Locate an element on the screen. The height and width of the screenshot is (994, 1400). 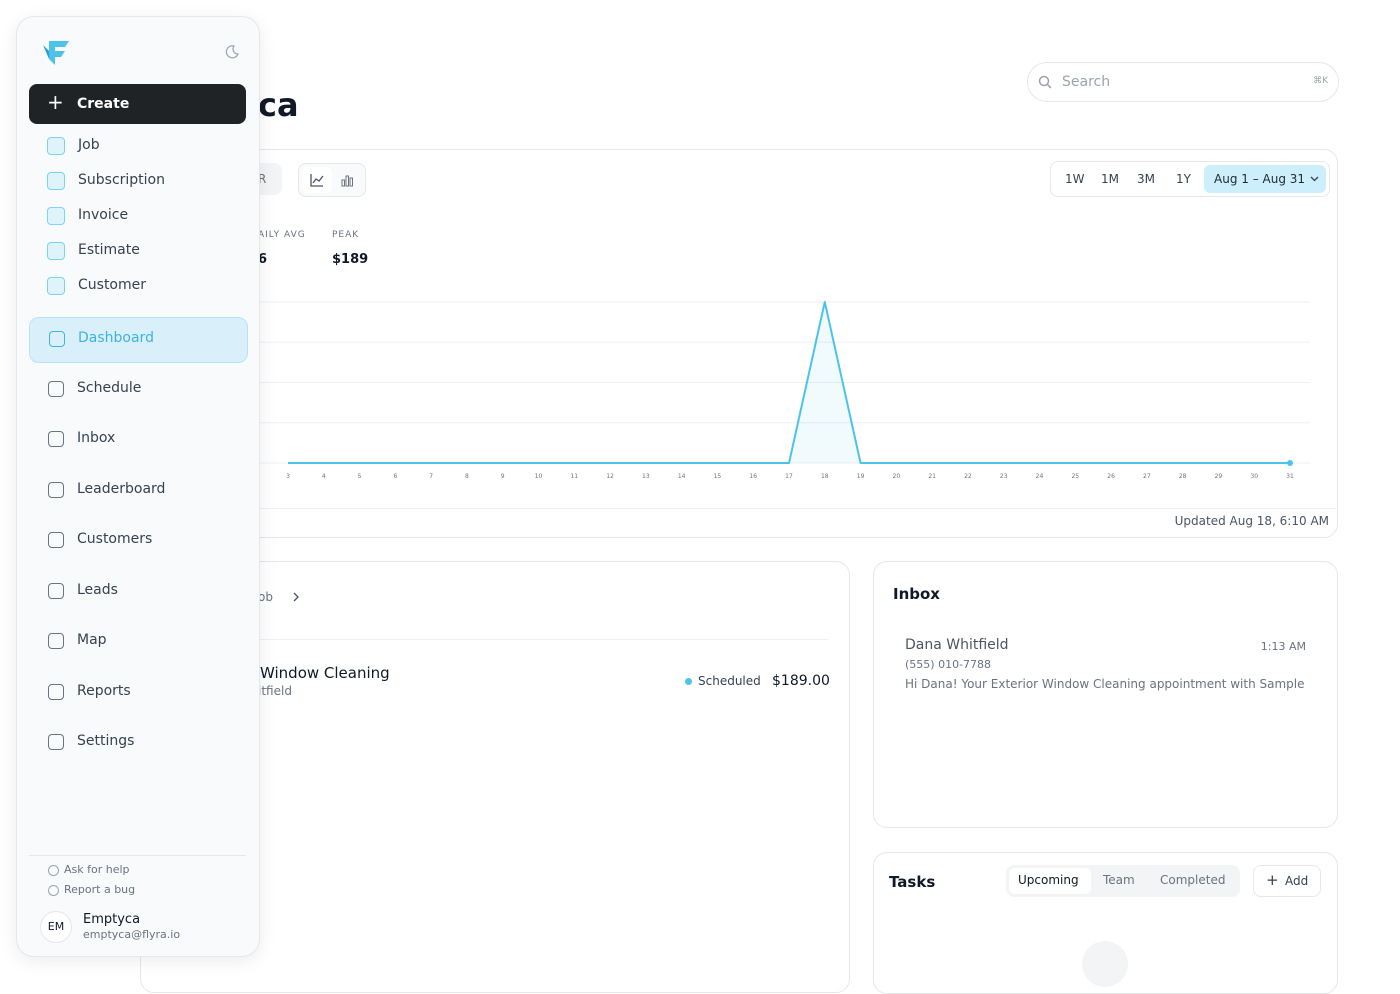
create-button: + Create is located at coordinates (137, 104).